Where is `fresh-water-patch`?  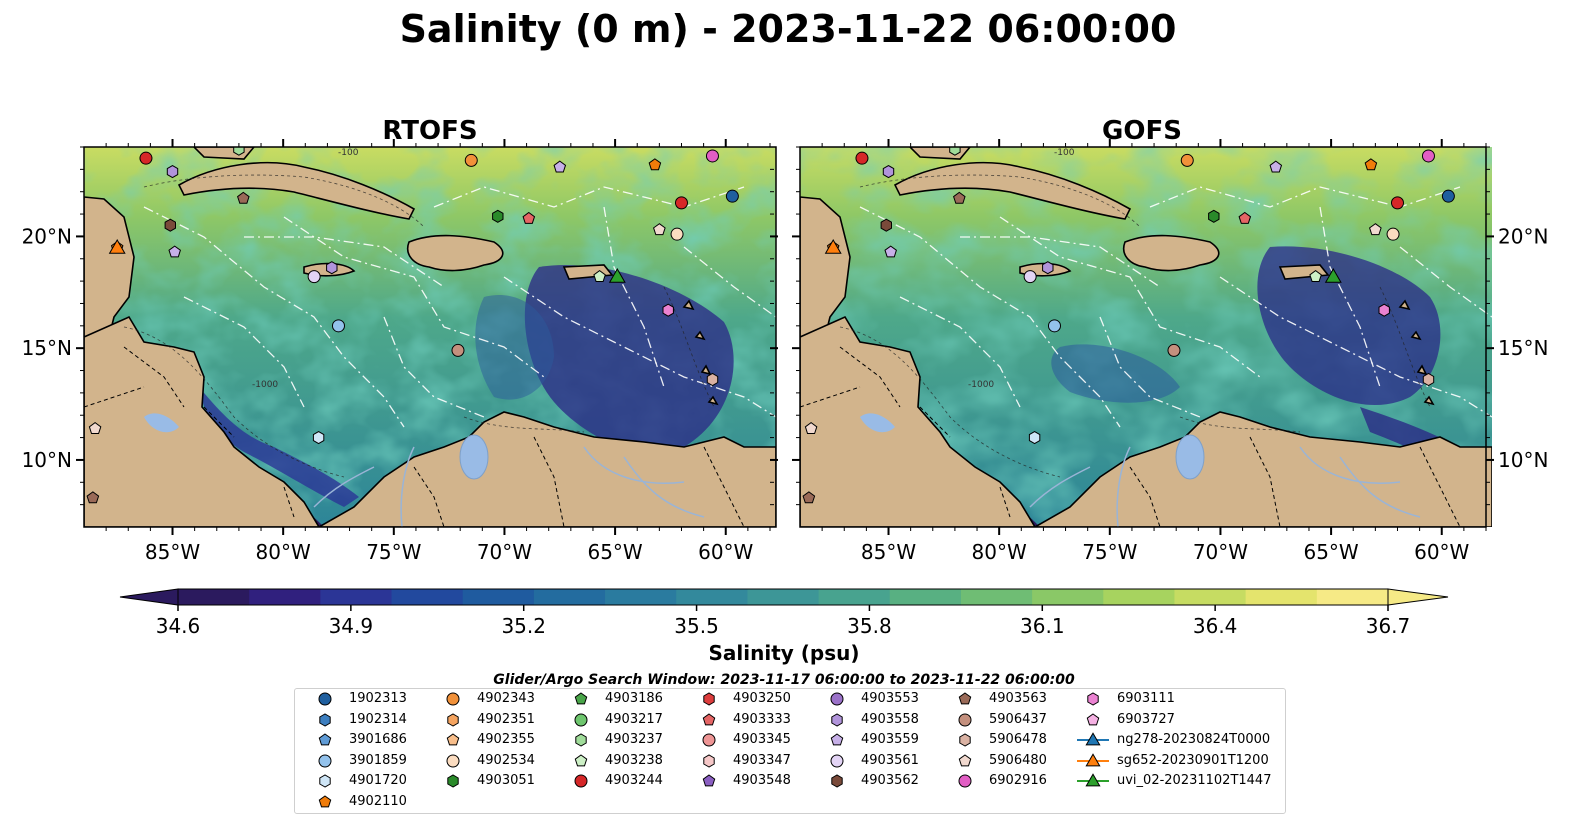
fresh-water-patch is located at coordinates (629, 359).